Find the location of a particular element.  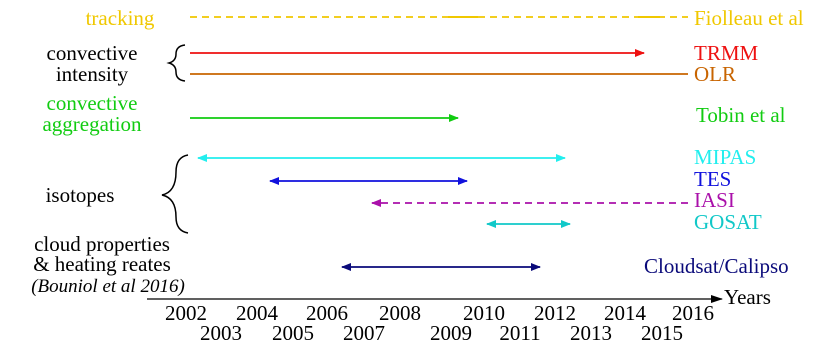

label-iasi: IASI is located at coordinates (714, 200).